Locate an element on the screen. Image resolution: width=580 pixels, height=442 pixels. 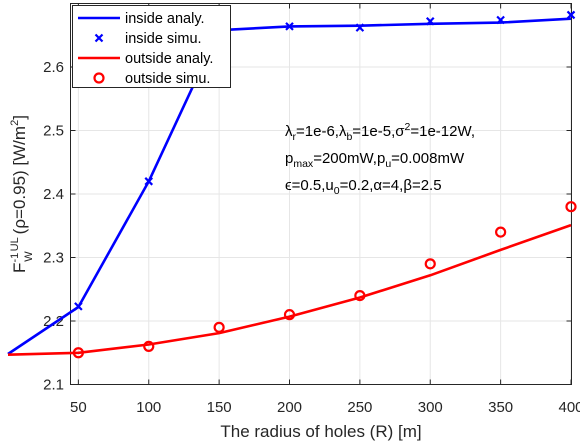
x-tick-label: 50 is located at coordinates (78, 407).